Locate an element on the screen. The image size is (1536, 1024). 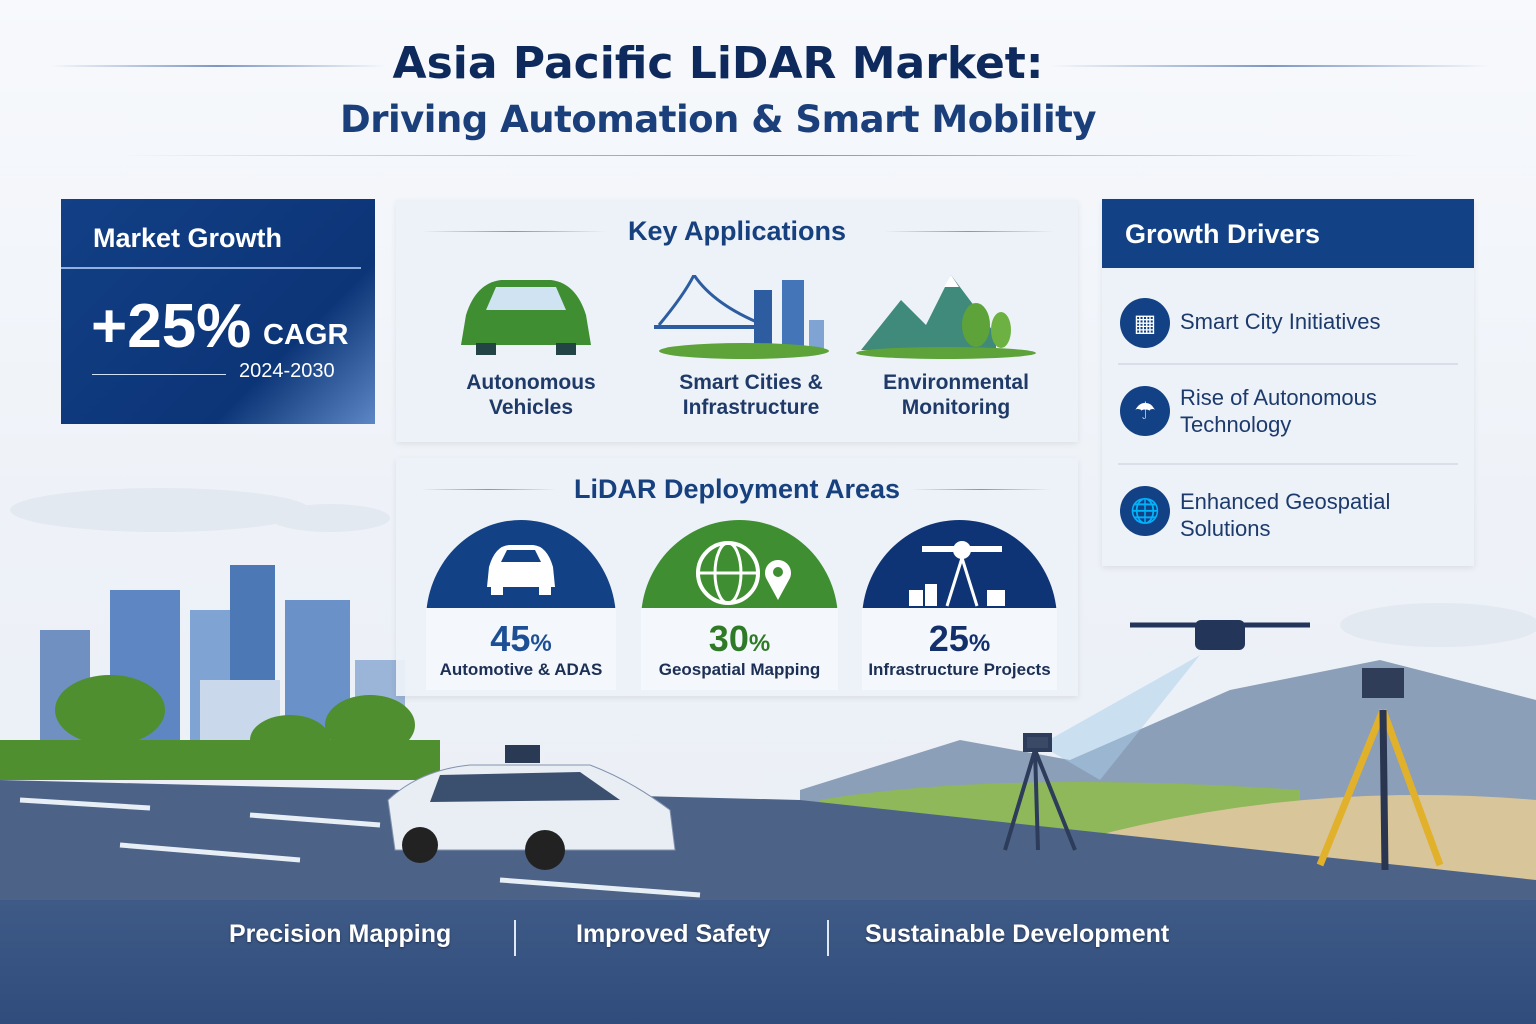
trees is located at coordinates (220, 727).